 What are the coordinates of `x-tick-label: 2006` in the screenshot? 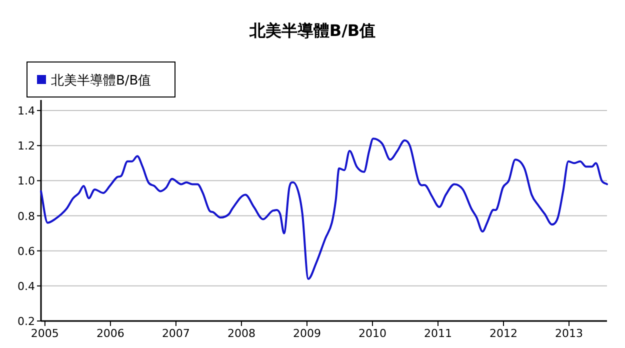 It's located at (110, 333).